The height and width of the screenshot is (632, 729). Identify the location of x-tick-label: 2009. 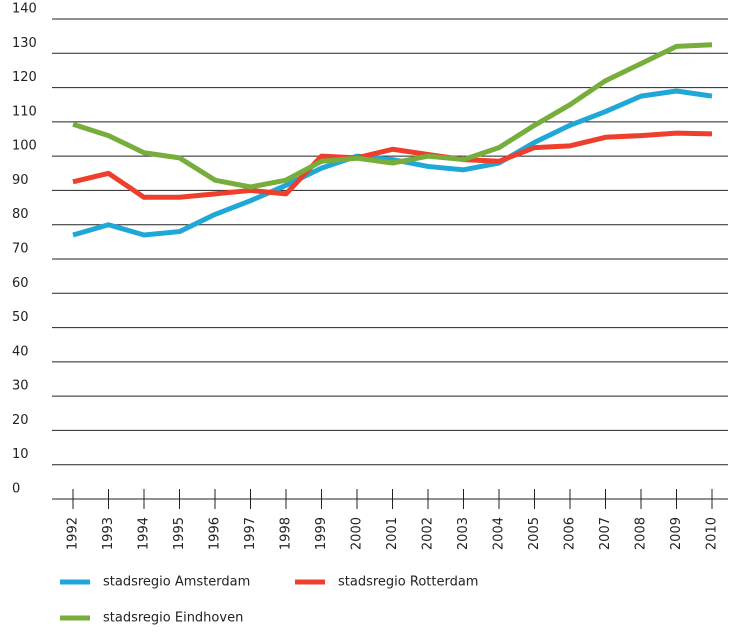
(676, 533).